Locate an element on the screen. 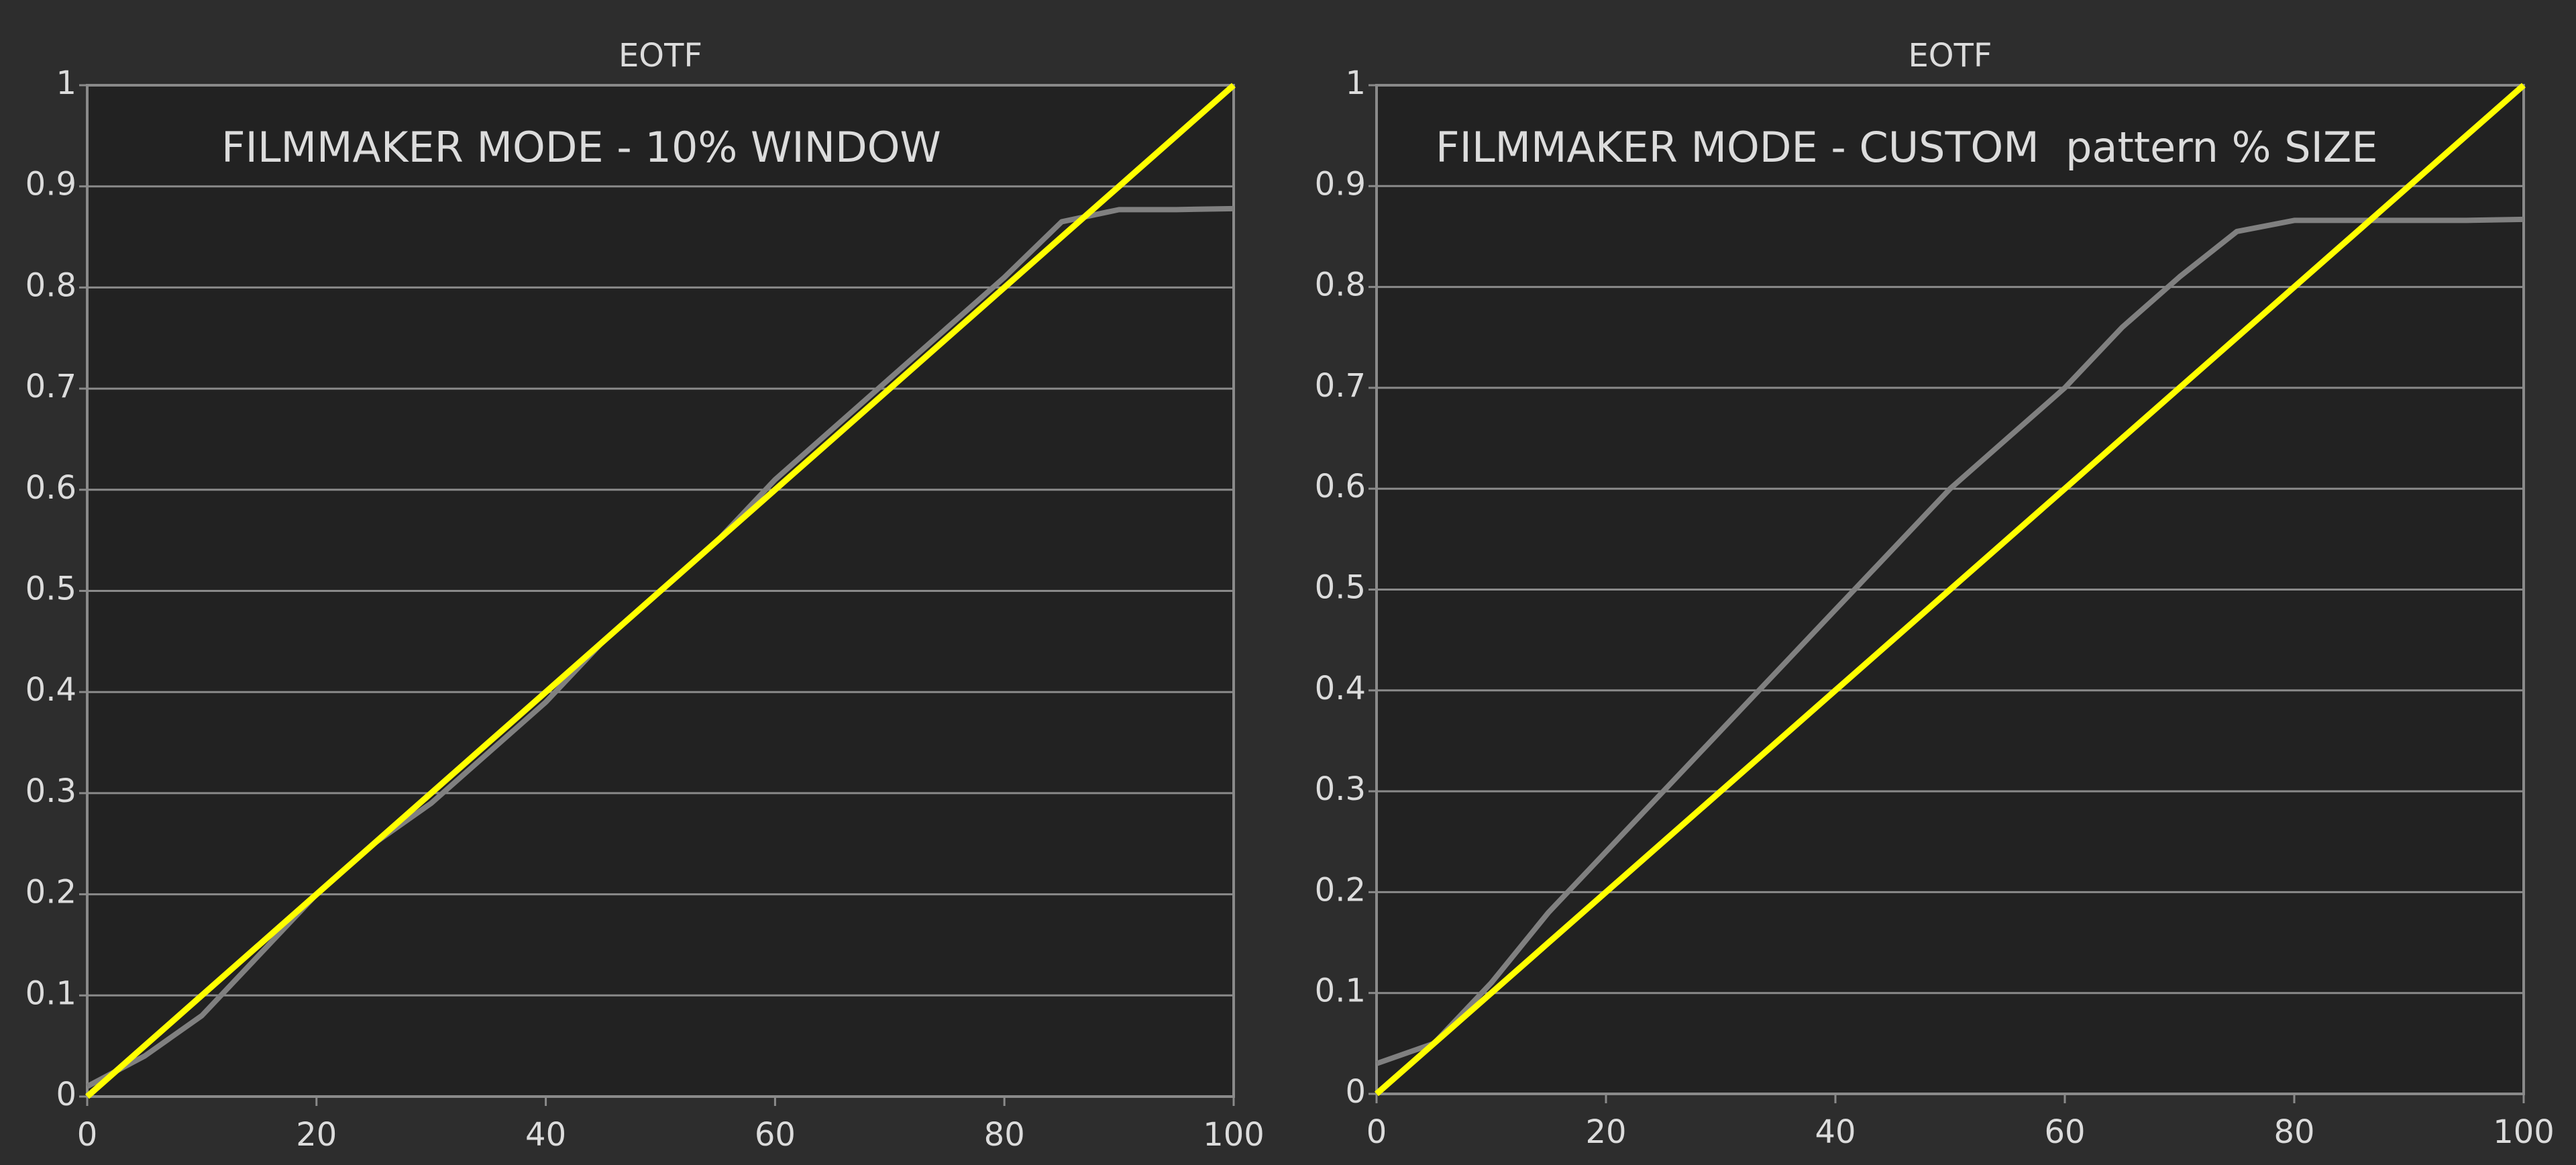 The height and width of the screenshot is (1165, 2576). annotation: FILMMAKER MODE - 10% WINDOW is located at coordinates (581, 147).